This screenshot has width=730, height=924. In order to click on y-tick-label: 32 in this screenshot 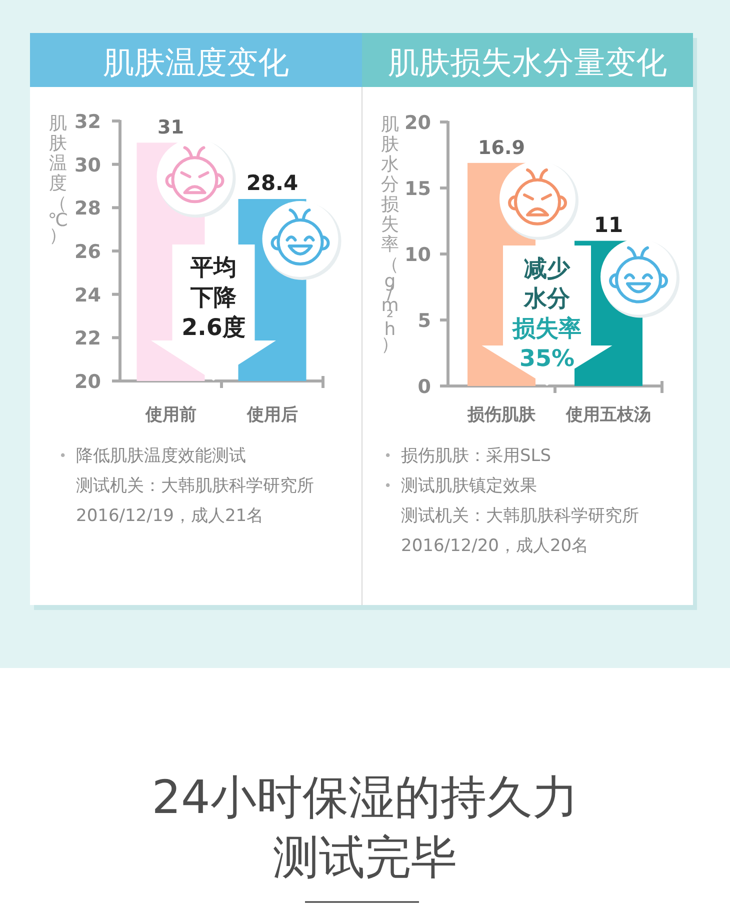, I will do `click(87, 122)`.